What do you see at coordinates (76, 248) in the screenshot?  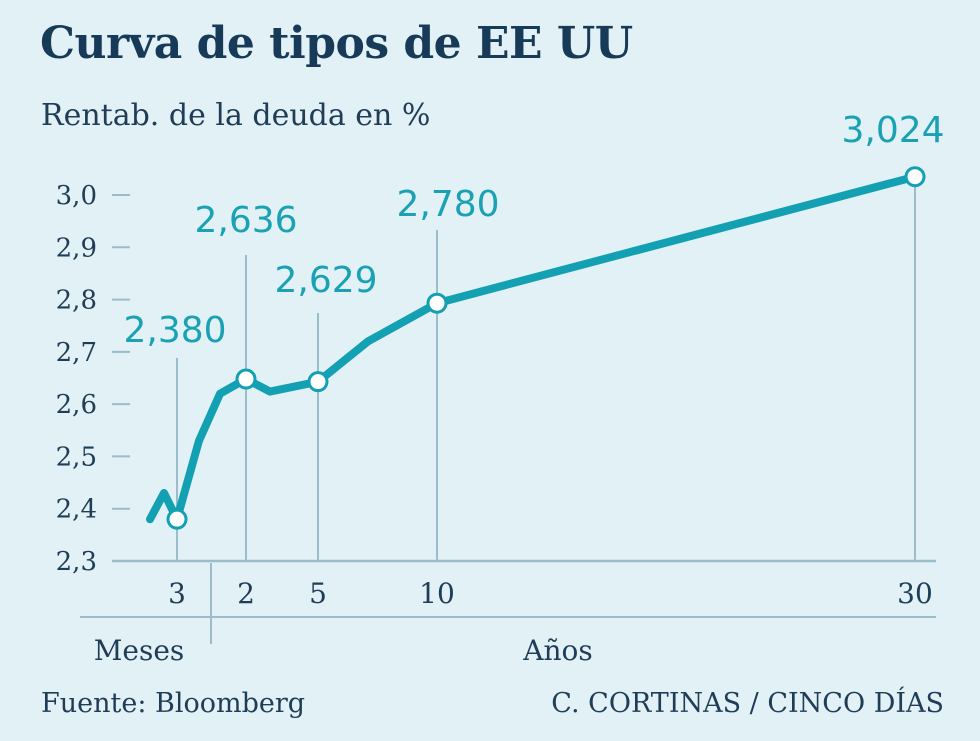 I see `y-tick-label: 2,9` at bounding box center [76, 248].